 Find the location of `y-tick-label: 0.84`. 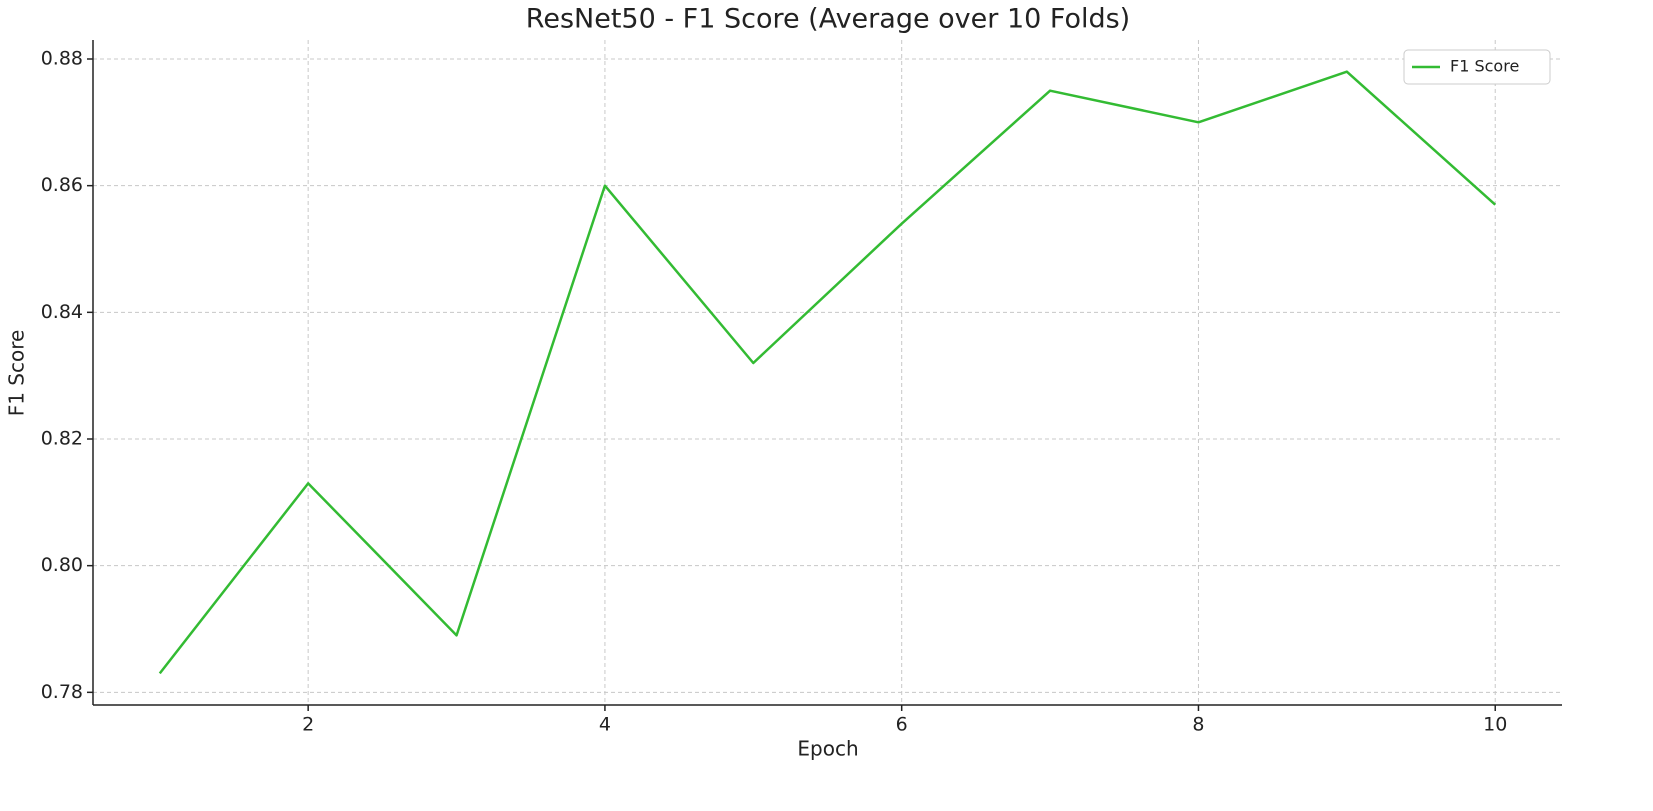

y-tick-label: 0.84 is located at coordinates (62, 312).